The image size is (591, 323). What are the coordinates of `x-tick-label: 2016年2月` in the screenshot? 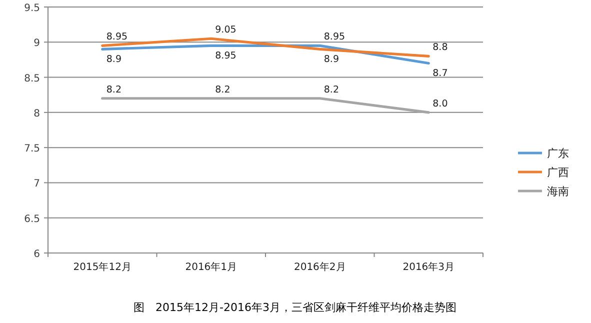 It's located at (320, 267).